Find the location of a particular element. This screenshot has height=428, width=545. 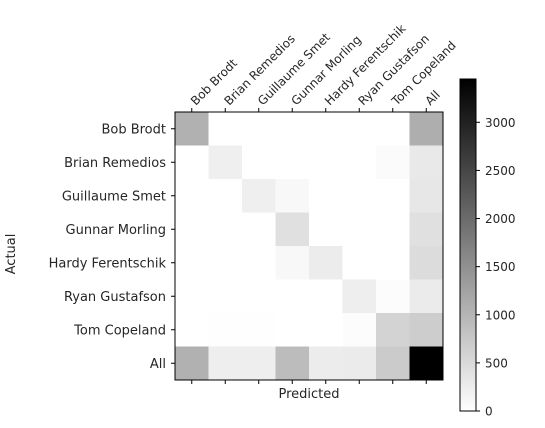

y-tick-label: Brian Remedios is located at coordinates (115, 163).